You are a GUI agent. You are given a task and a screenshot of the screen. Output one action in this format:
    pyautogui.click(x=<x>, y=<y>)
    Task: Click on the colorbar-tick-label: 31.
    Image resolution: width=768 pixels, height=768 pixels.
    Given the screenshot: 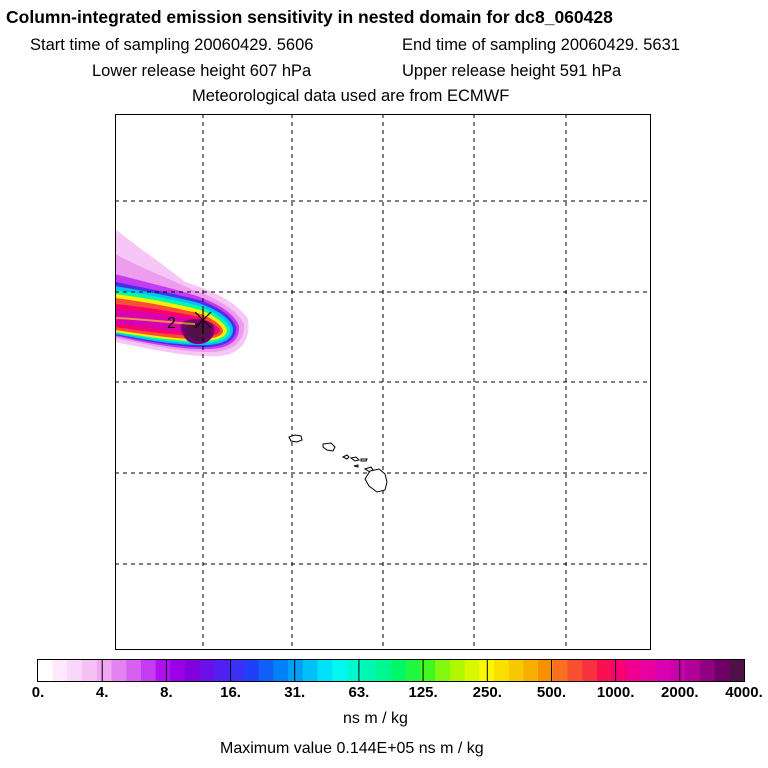 What is the action you would take?
    pyautogui.click(x=295, y=692)
    